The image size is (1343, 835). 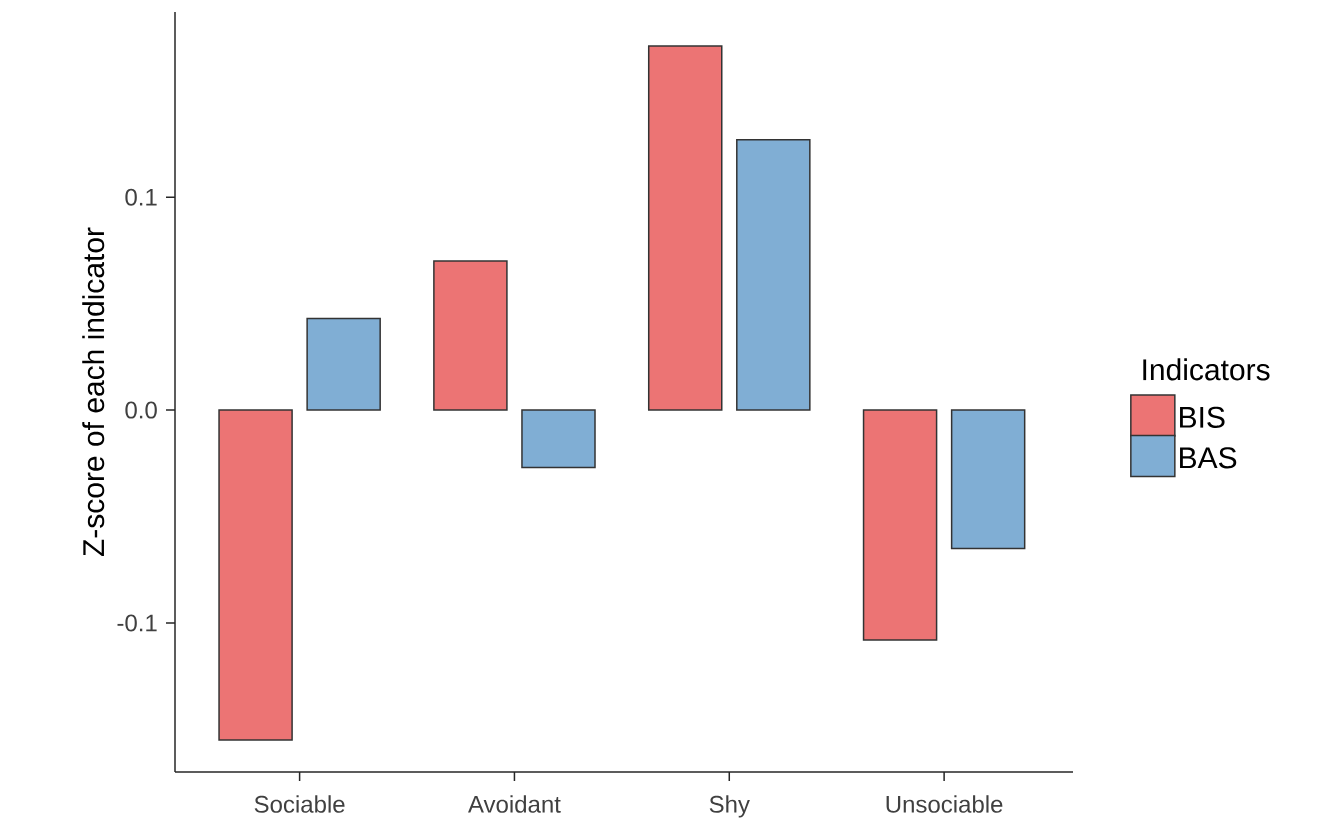 I want to click on y-tick-label: 0.0, so click(x=141, y=410).